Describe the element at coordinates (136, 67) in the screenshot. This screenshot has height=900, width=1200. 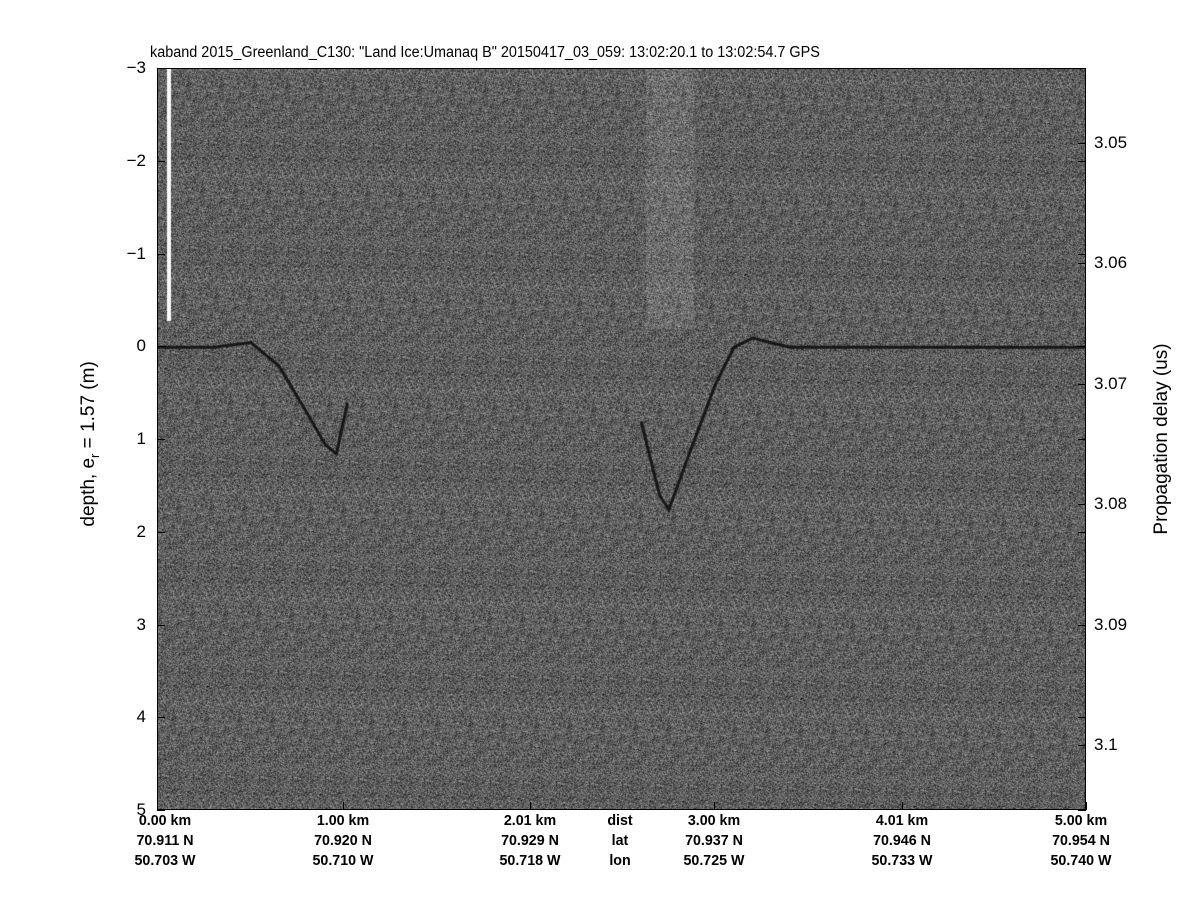
I see `y-tick-label-left: −3` at that location.